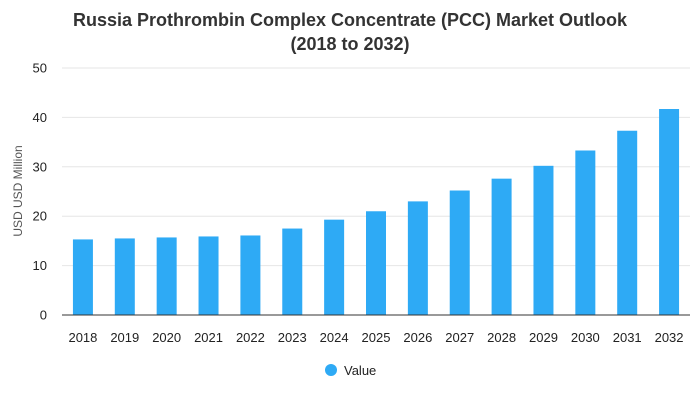 This screenshot has width=700, height=400. I want to click on bar-2024, so click(334, 267).